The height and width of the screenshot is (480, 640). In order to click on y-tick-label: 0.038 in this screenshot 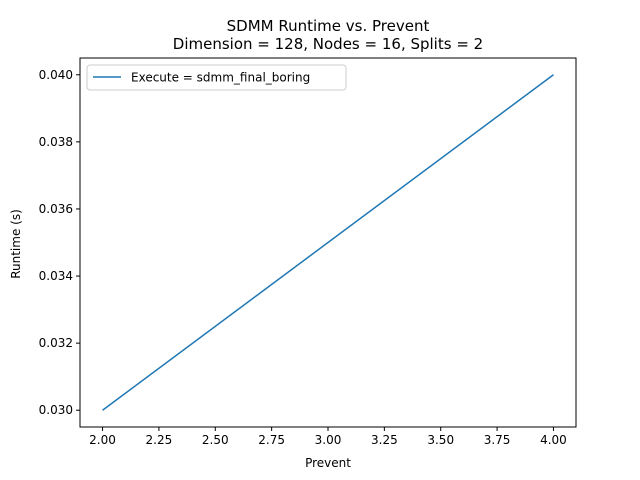, I will do `click(56, 142)`.